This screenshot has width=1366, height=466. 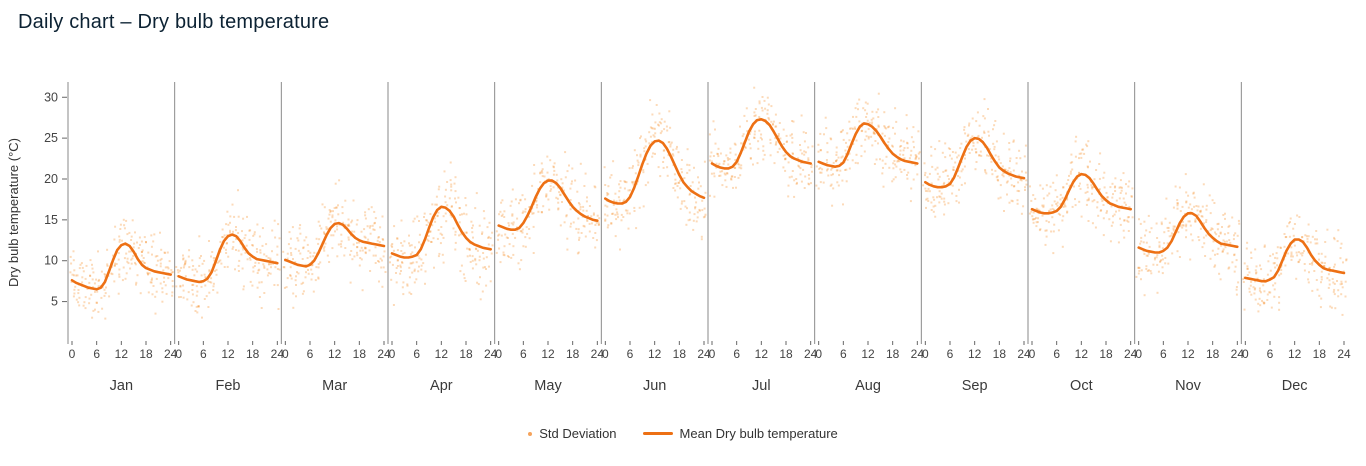 I want to click on y-tick-label: 30, so click(x=51, y=97).